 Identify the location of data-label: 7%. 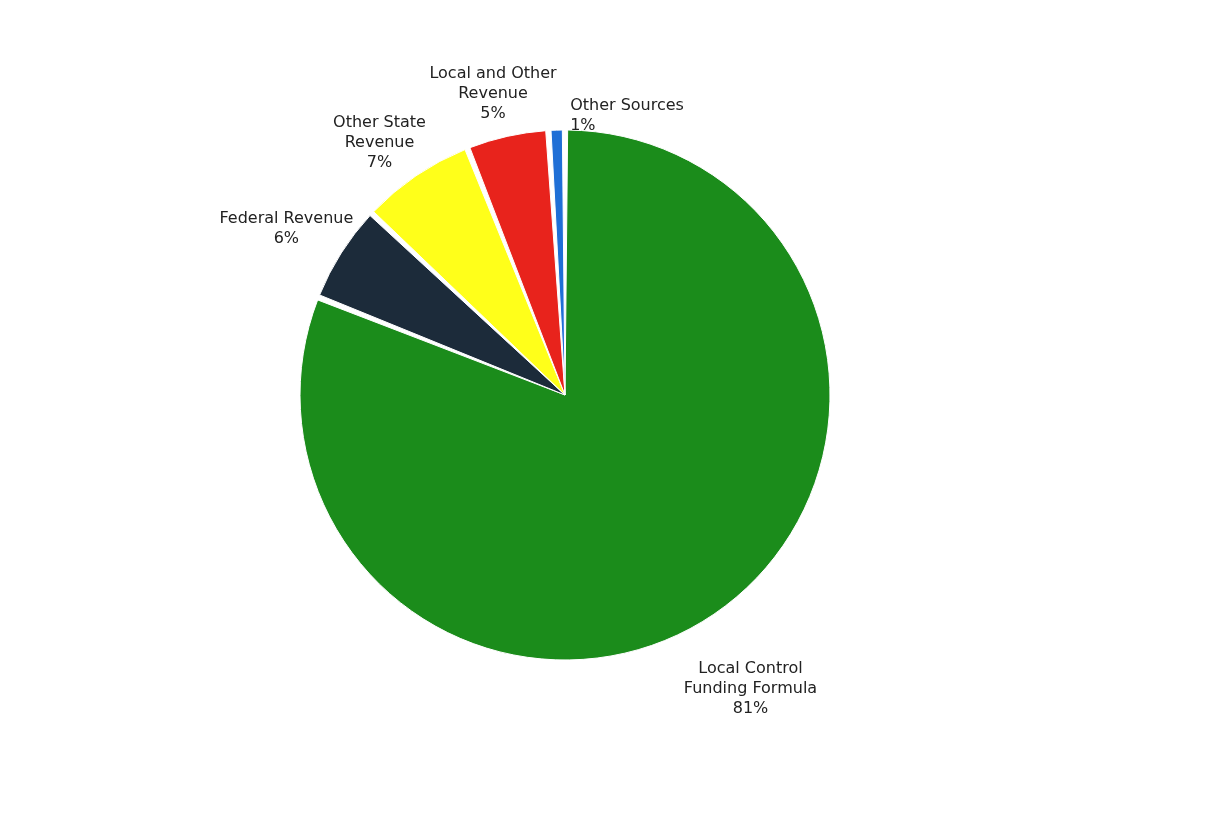
(379, 162).